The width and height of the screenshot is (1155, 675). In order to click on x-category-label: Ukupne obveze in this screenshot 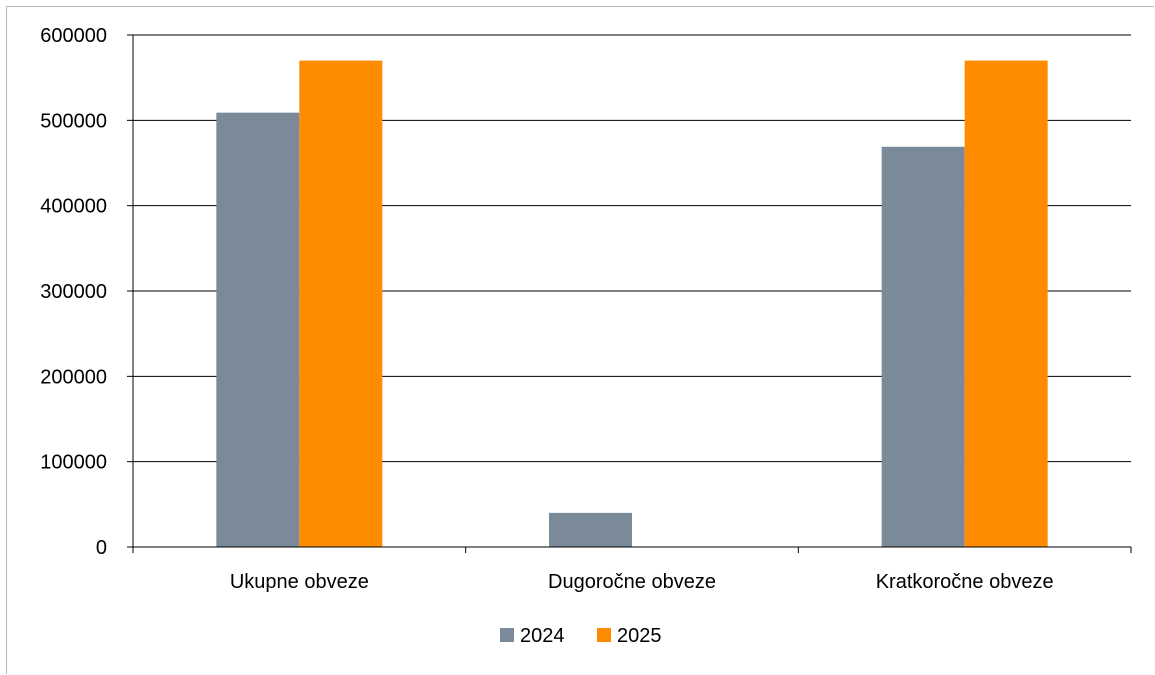, I will do `click(299, 582)`.